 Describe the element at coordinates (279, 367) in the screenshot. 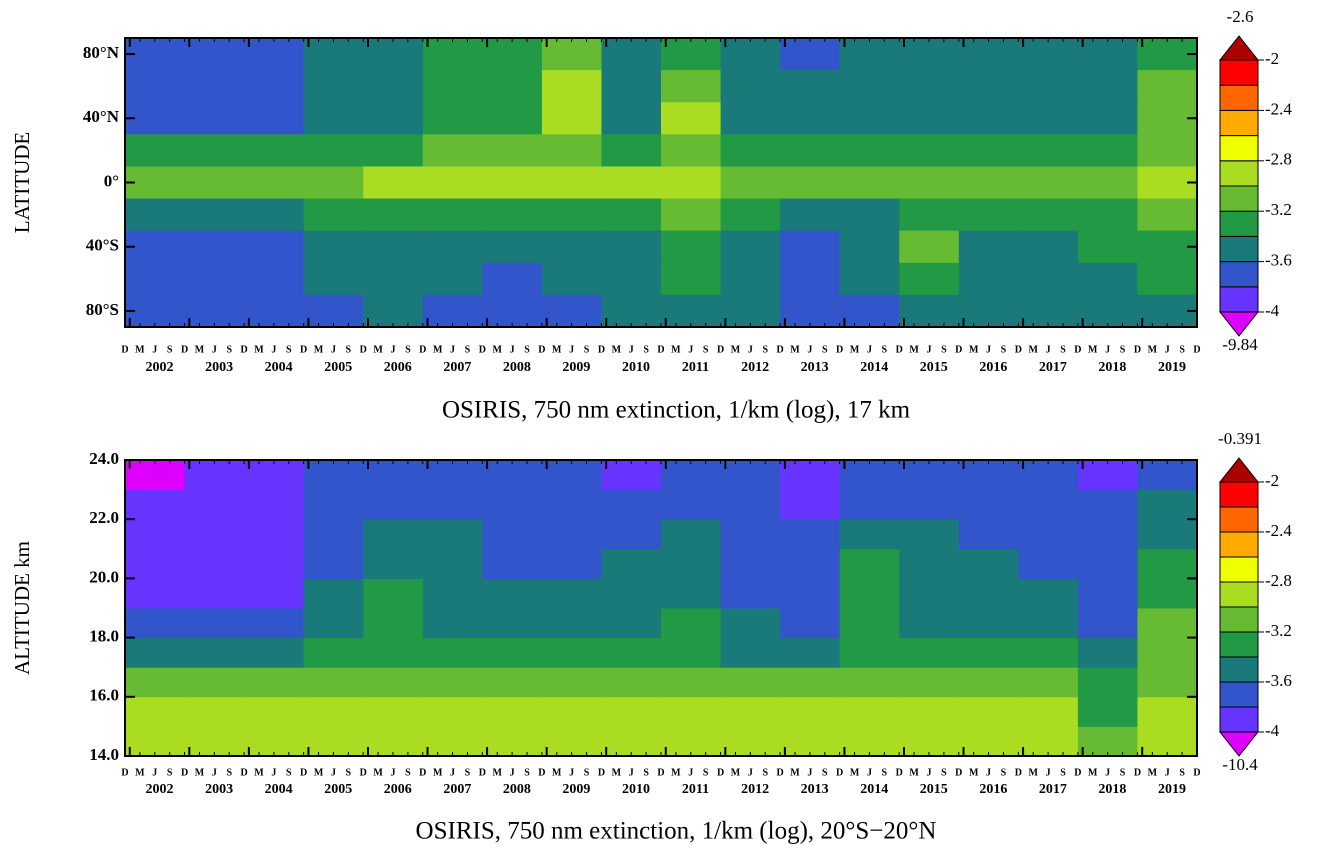

I see `x-tick-label: 2004` at that location.